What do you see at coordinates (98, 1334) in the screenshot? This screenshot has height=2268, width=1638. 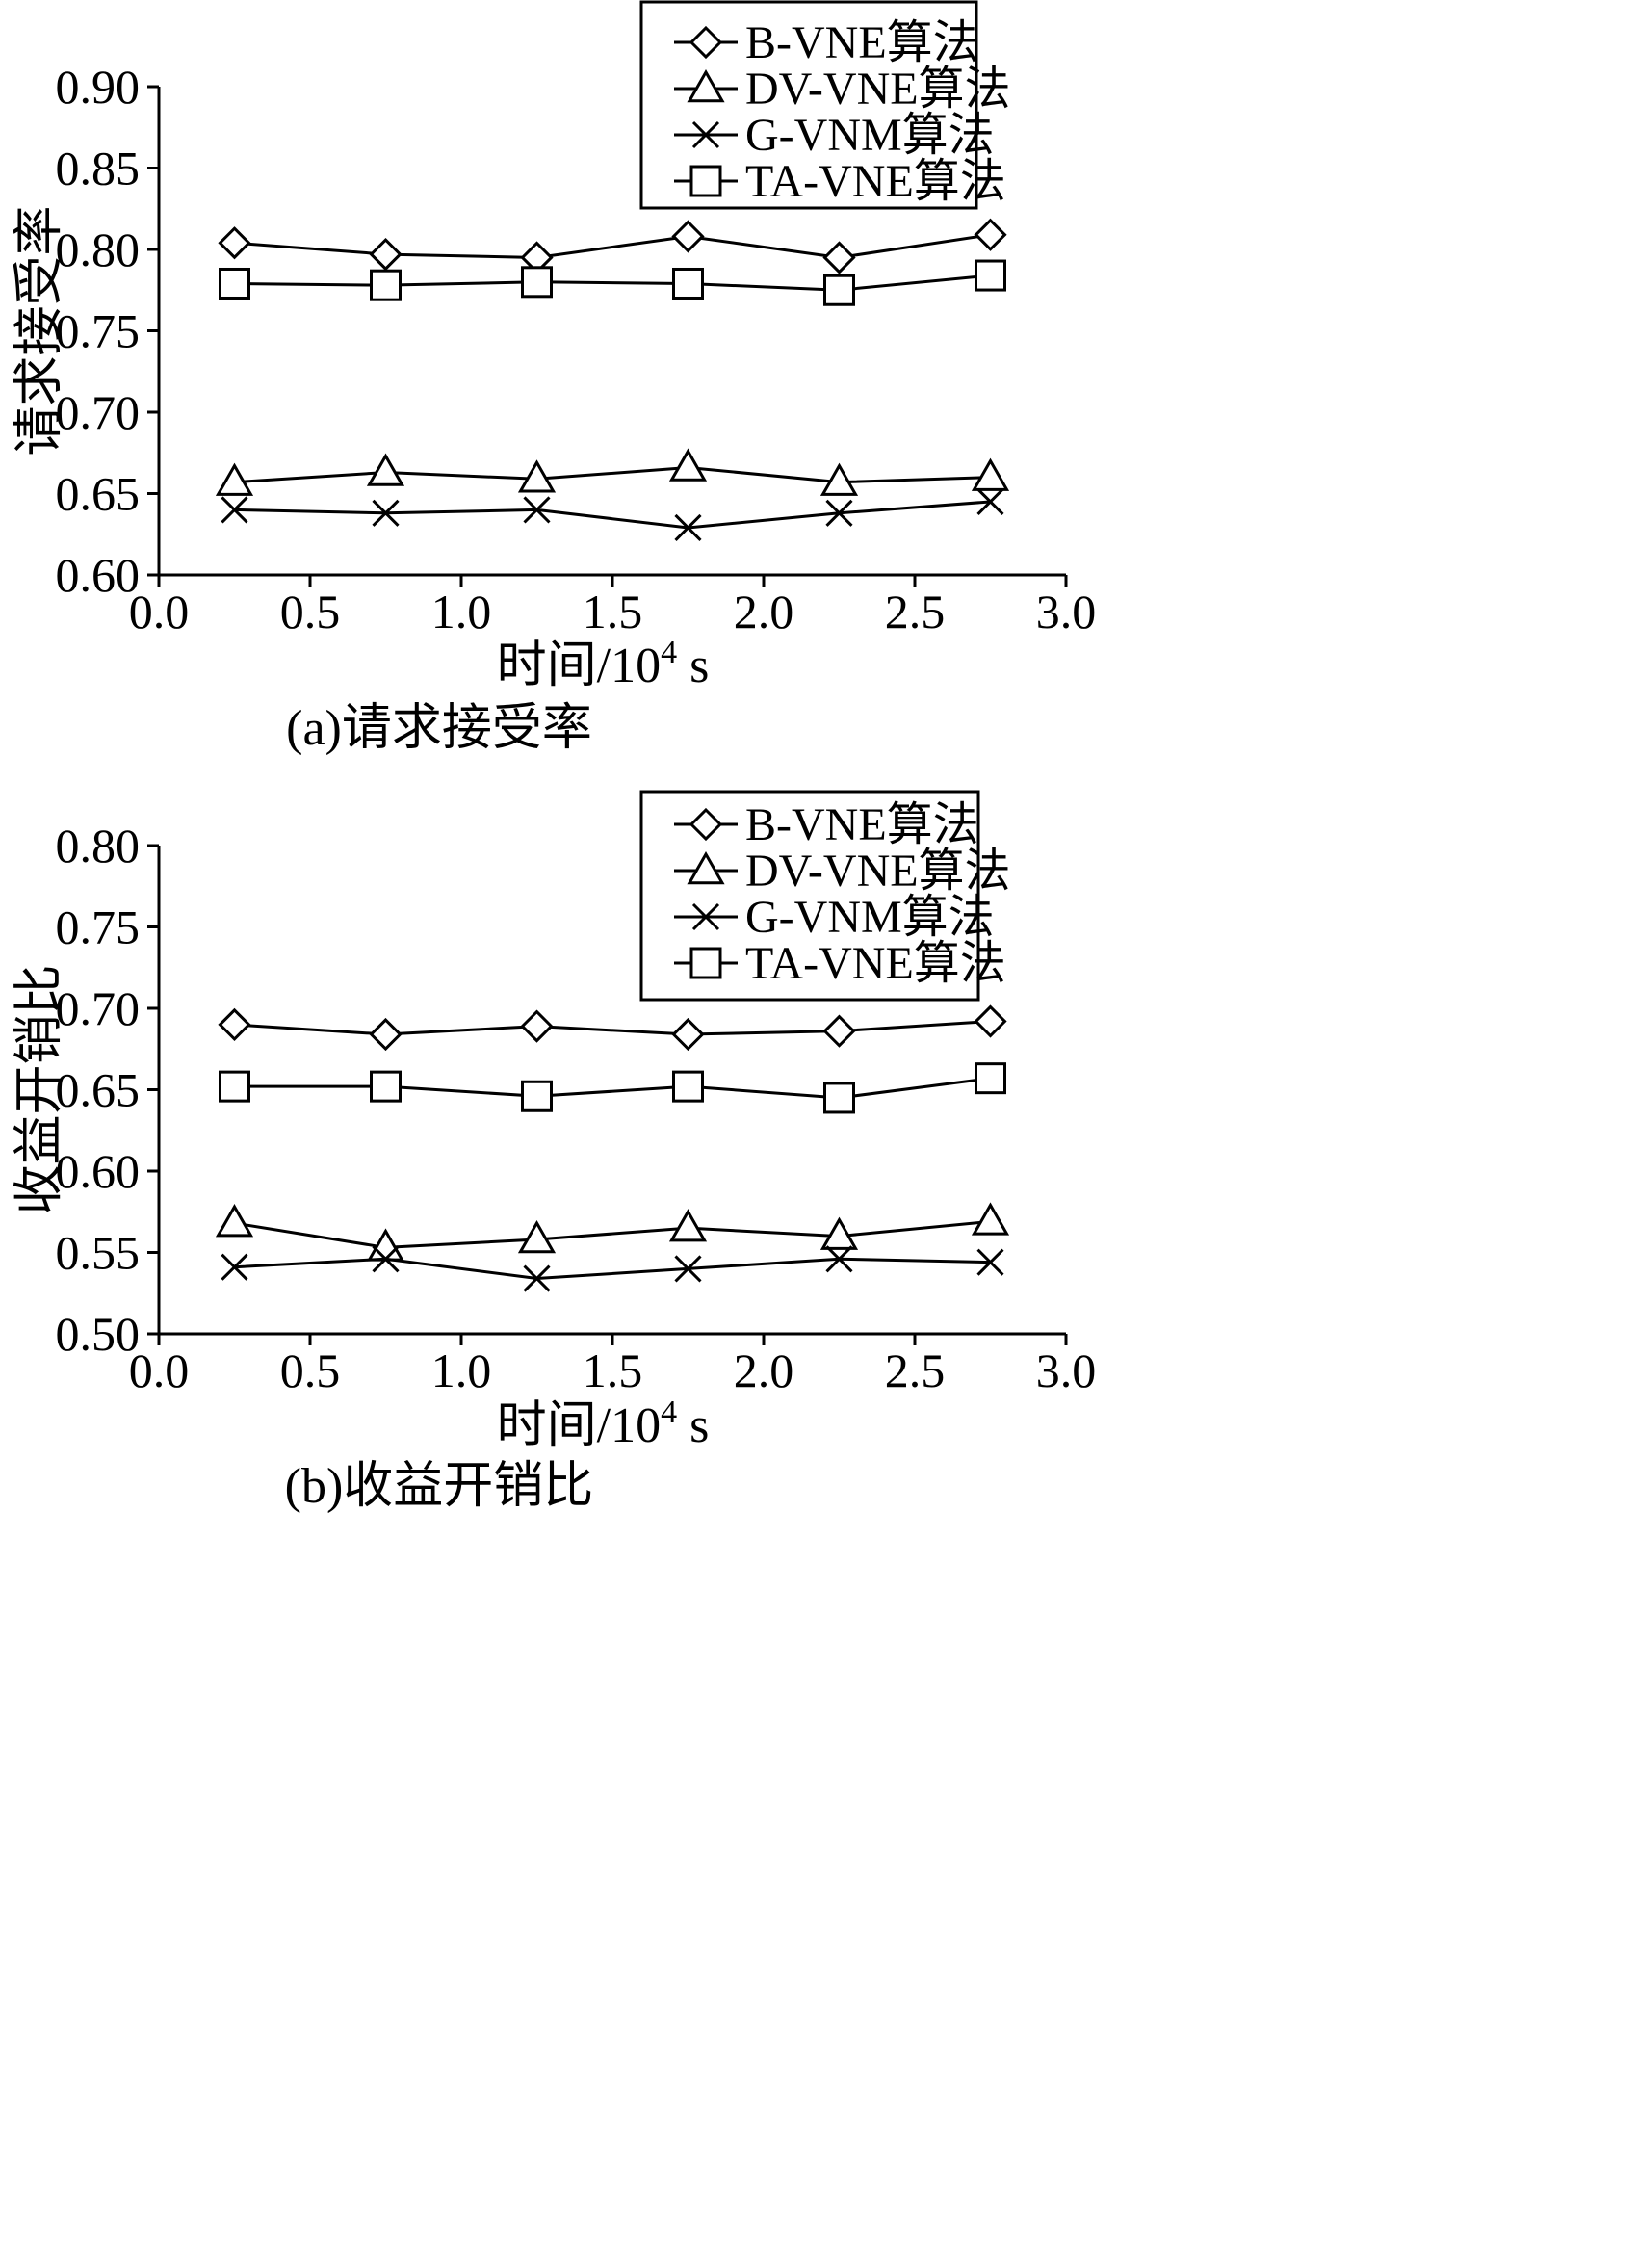 I see `y-tick-label: 0.50` at bounding box center [98, 1334].